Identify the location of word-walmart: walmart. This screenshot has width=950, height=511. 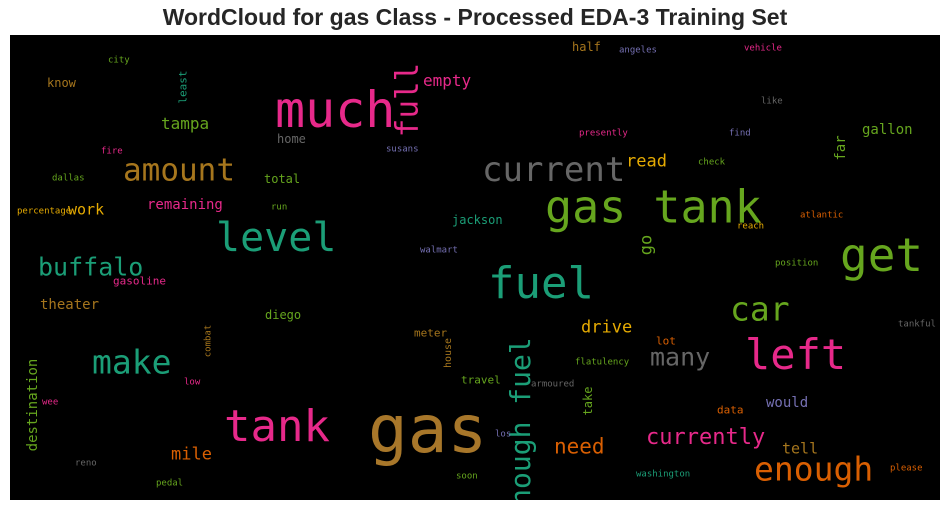
(439, 250).